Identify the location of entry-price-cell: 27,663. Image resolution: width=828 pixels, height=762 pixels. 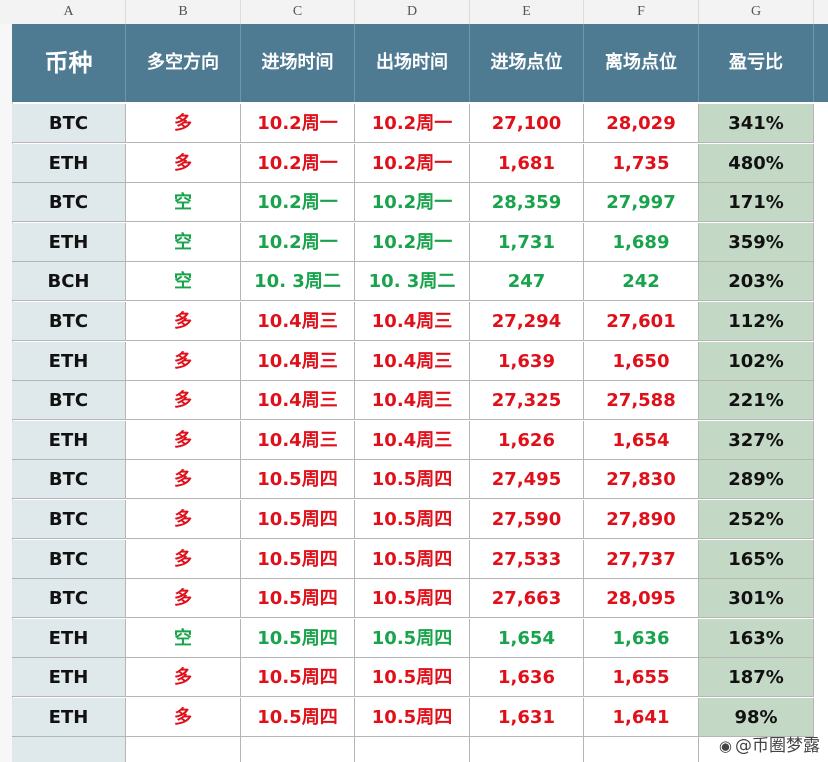
(527, 599).